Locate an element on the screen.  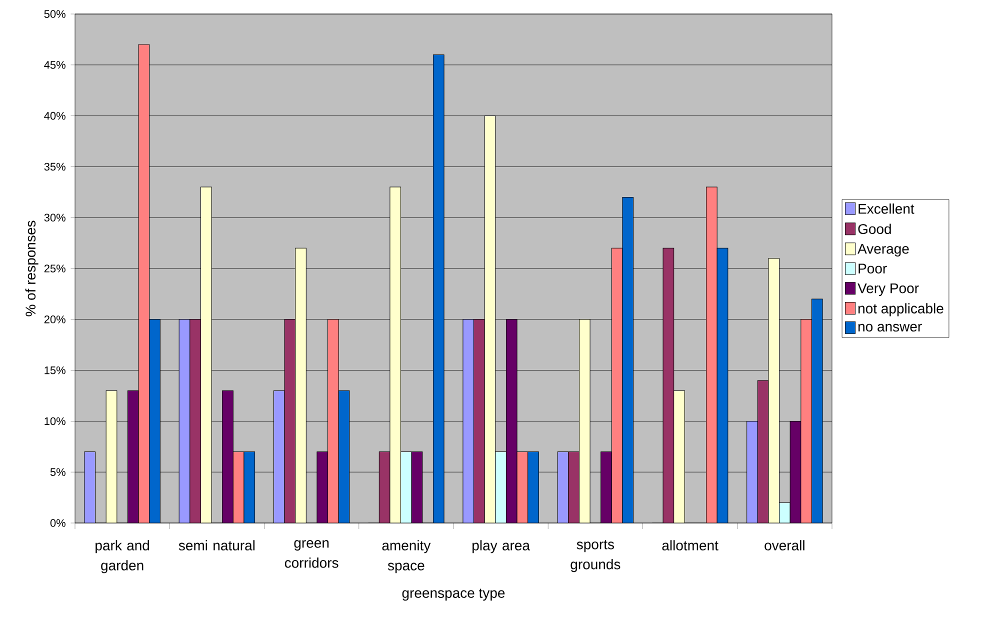
y-tick-label: 25% is located at coordinates (55, 268).